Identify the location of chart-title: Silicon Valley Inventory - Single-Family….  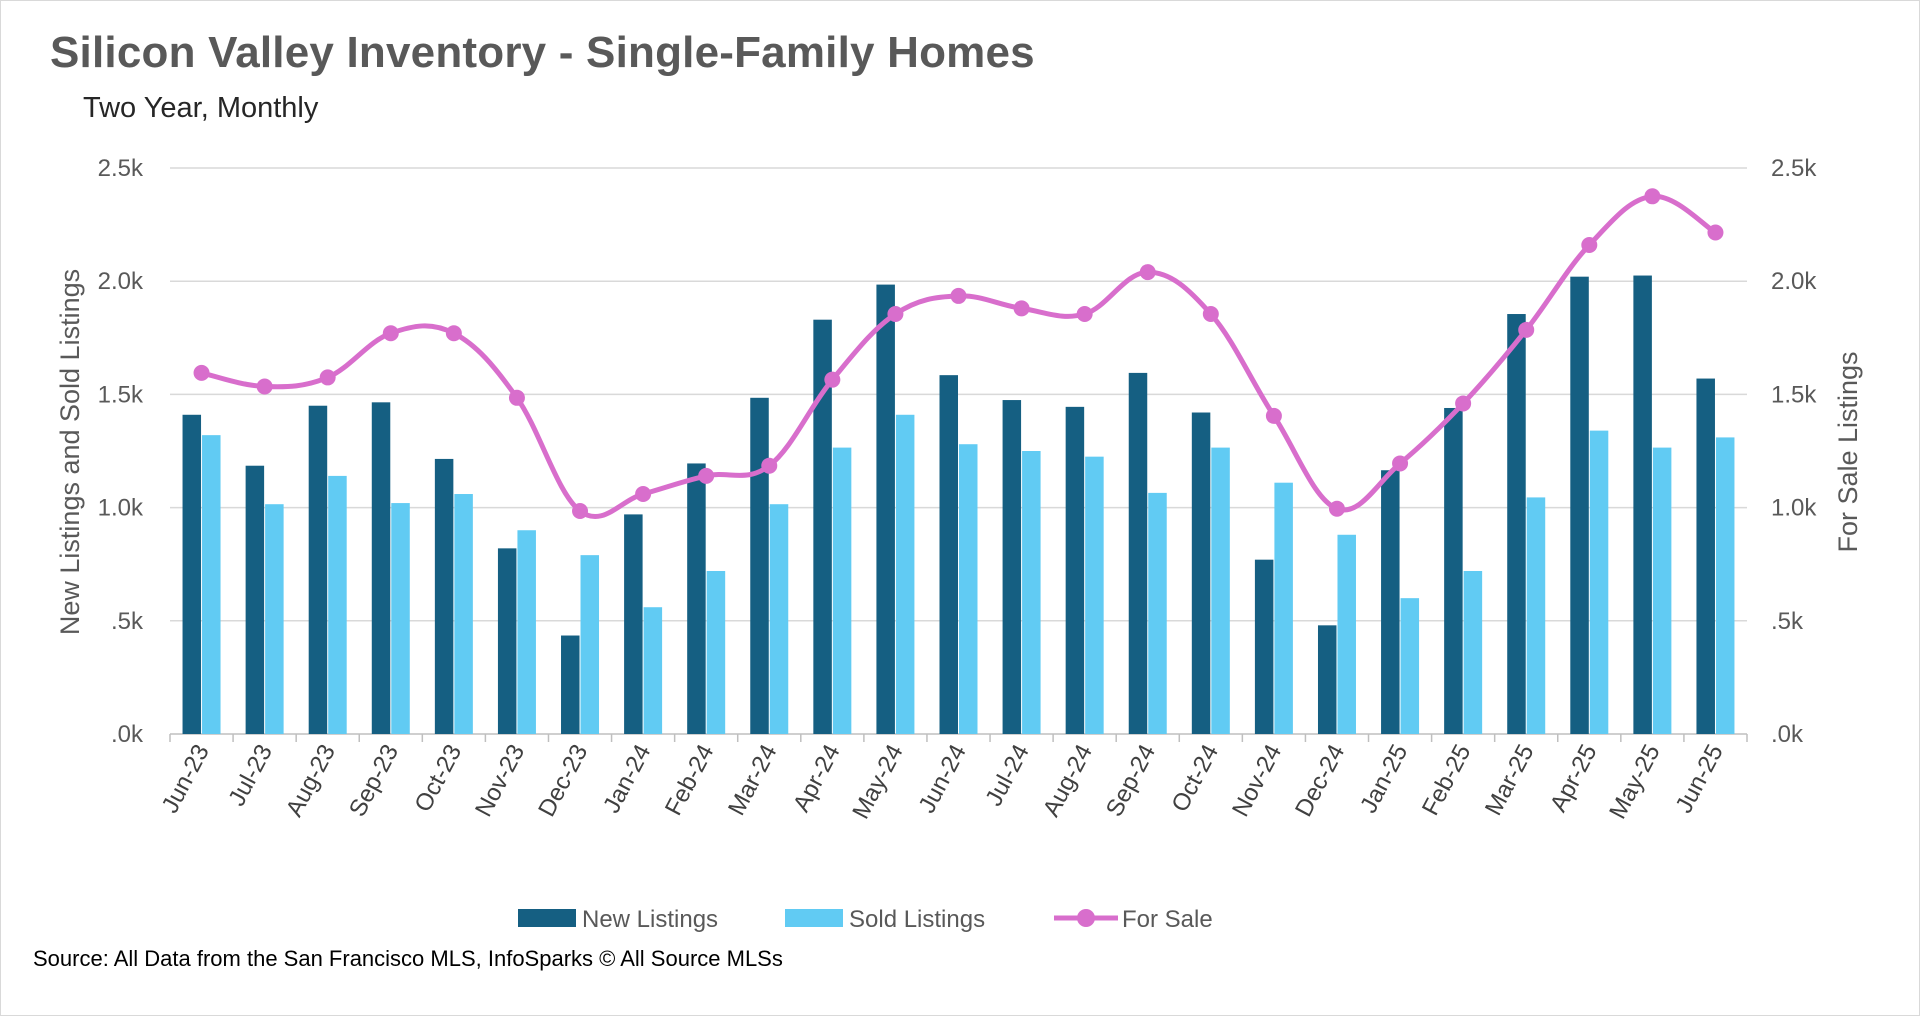
(542, 52).